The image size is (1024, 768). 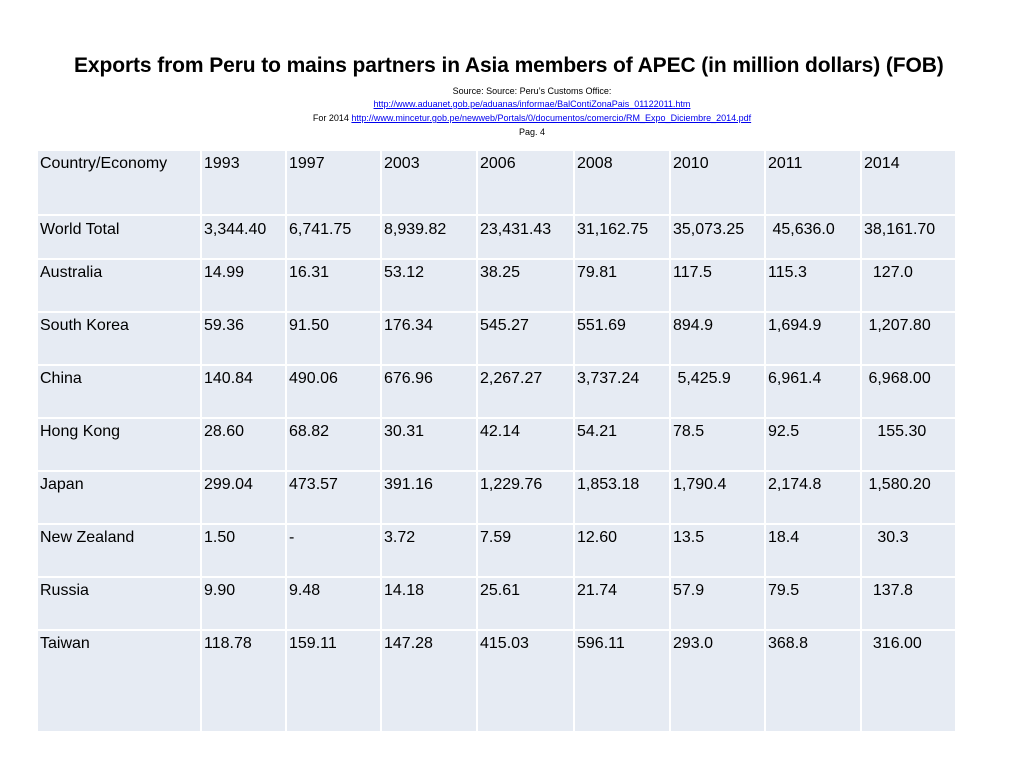 What do you see at coordinates (717, 681) in the screenshot?
I see `export-value-cell: 293.0` at bounding box center [717, 681].